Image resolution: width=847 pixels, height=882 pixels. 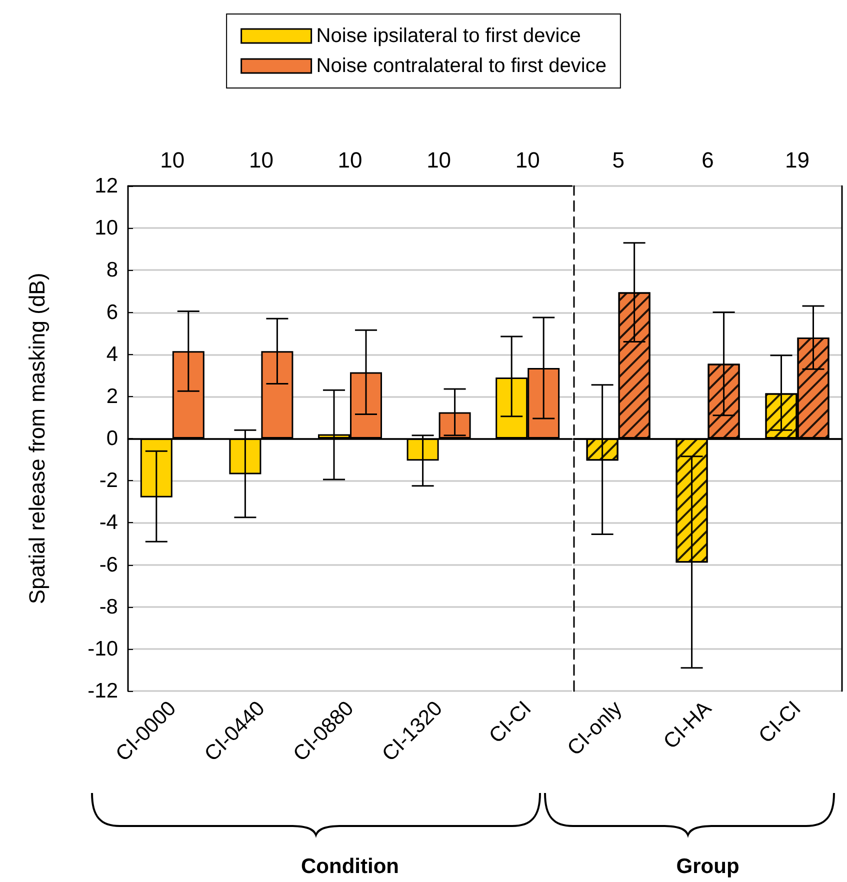 What do you see at coordinates (108, 522) in the screenshot?
I see `y-tick-label: -4` at bounding box center [108, 522].